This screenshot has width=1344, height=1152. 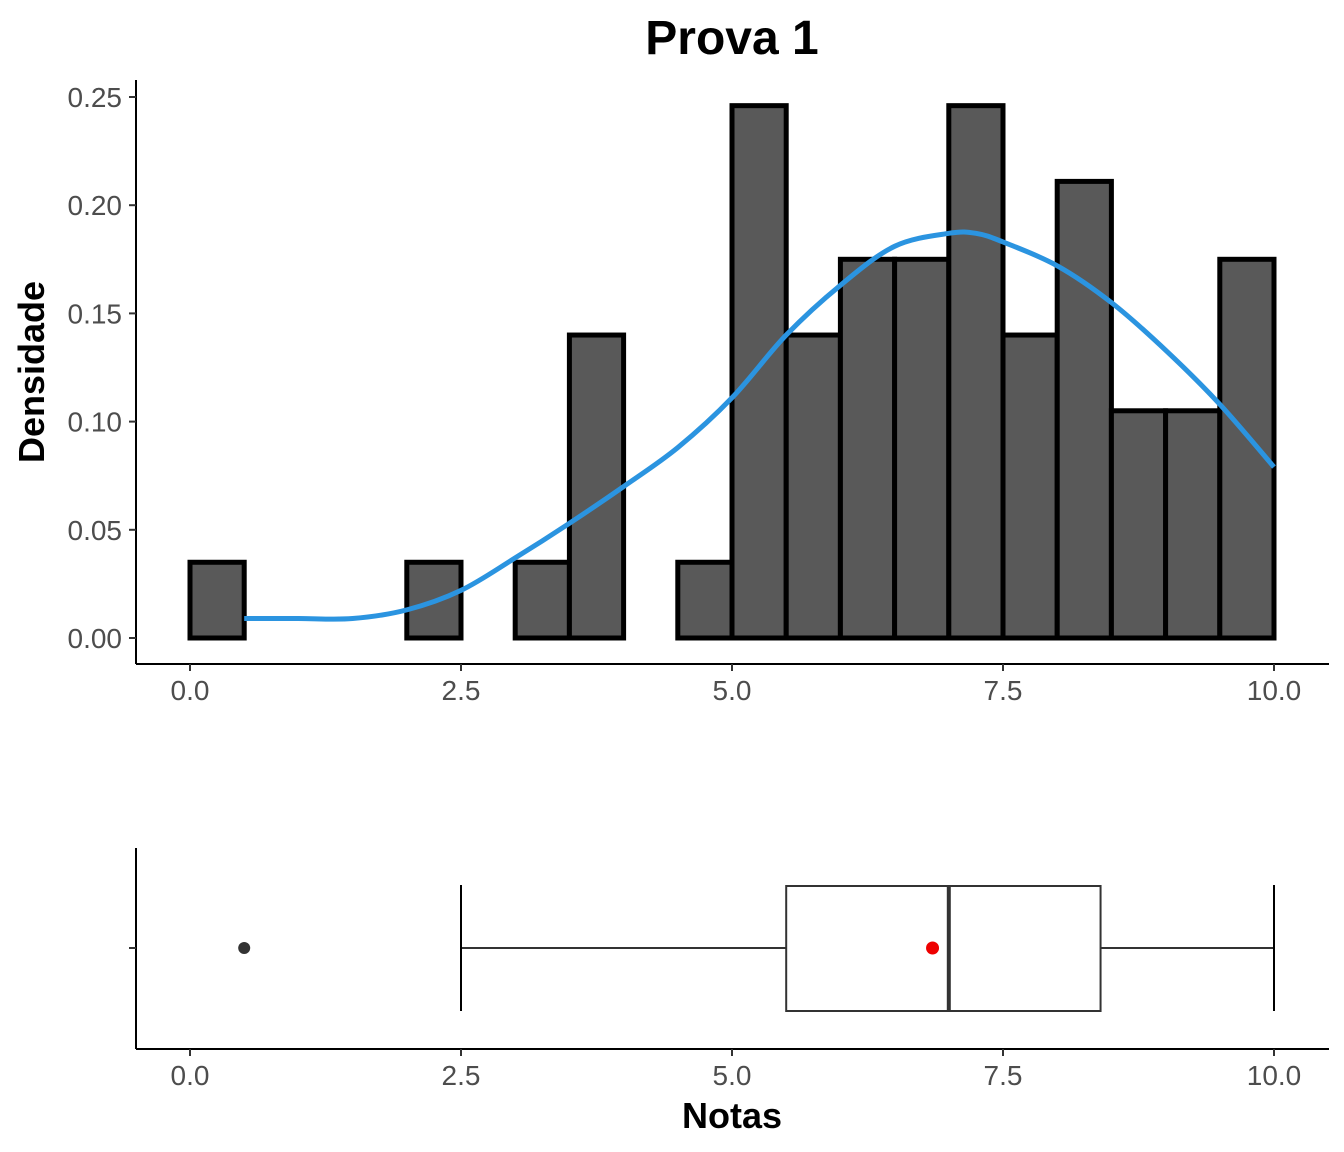 What do you see at coordinates (244, 948) in the screenshot?
I see `outlier-point` at bounding box center [244, 948].